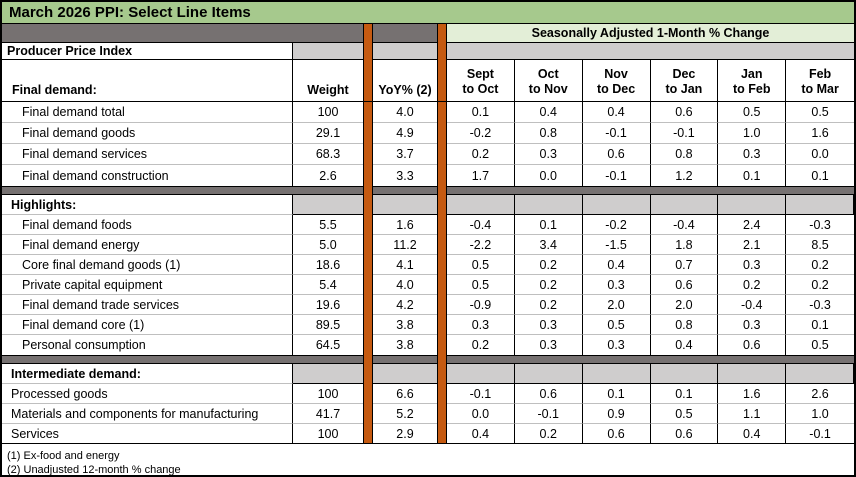 Image resolution: width=856 pixels, height=477 pixels. What do you see at coordinates (548, 74) in the screenshot?
I see `month-header-line1: Oct` at bounding box center [548, 74].